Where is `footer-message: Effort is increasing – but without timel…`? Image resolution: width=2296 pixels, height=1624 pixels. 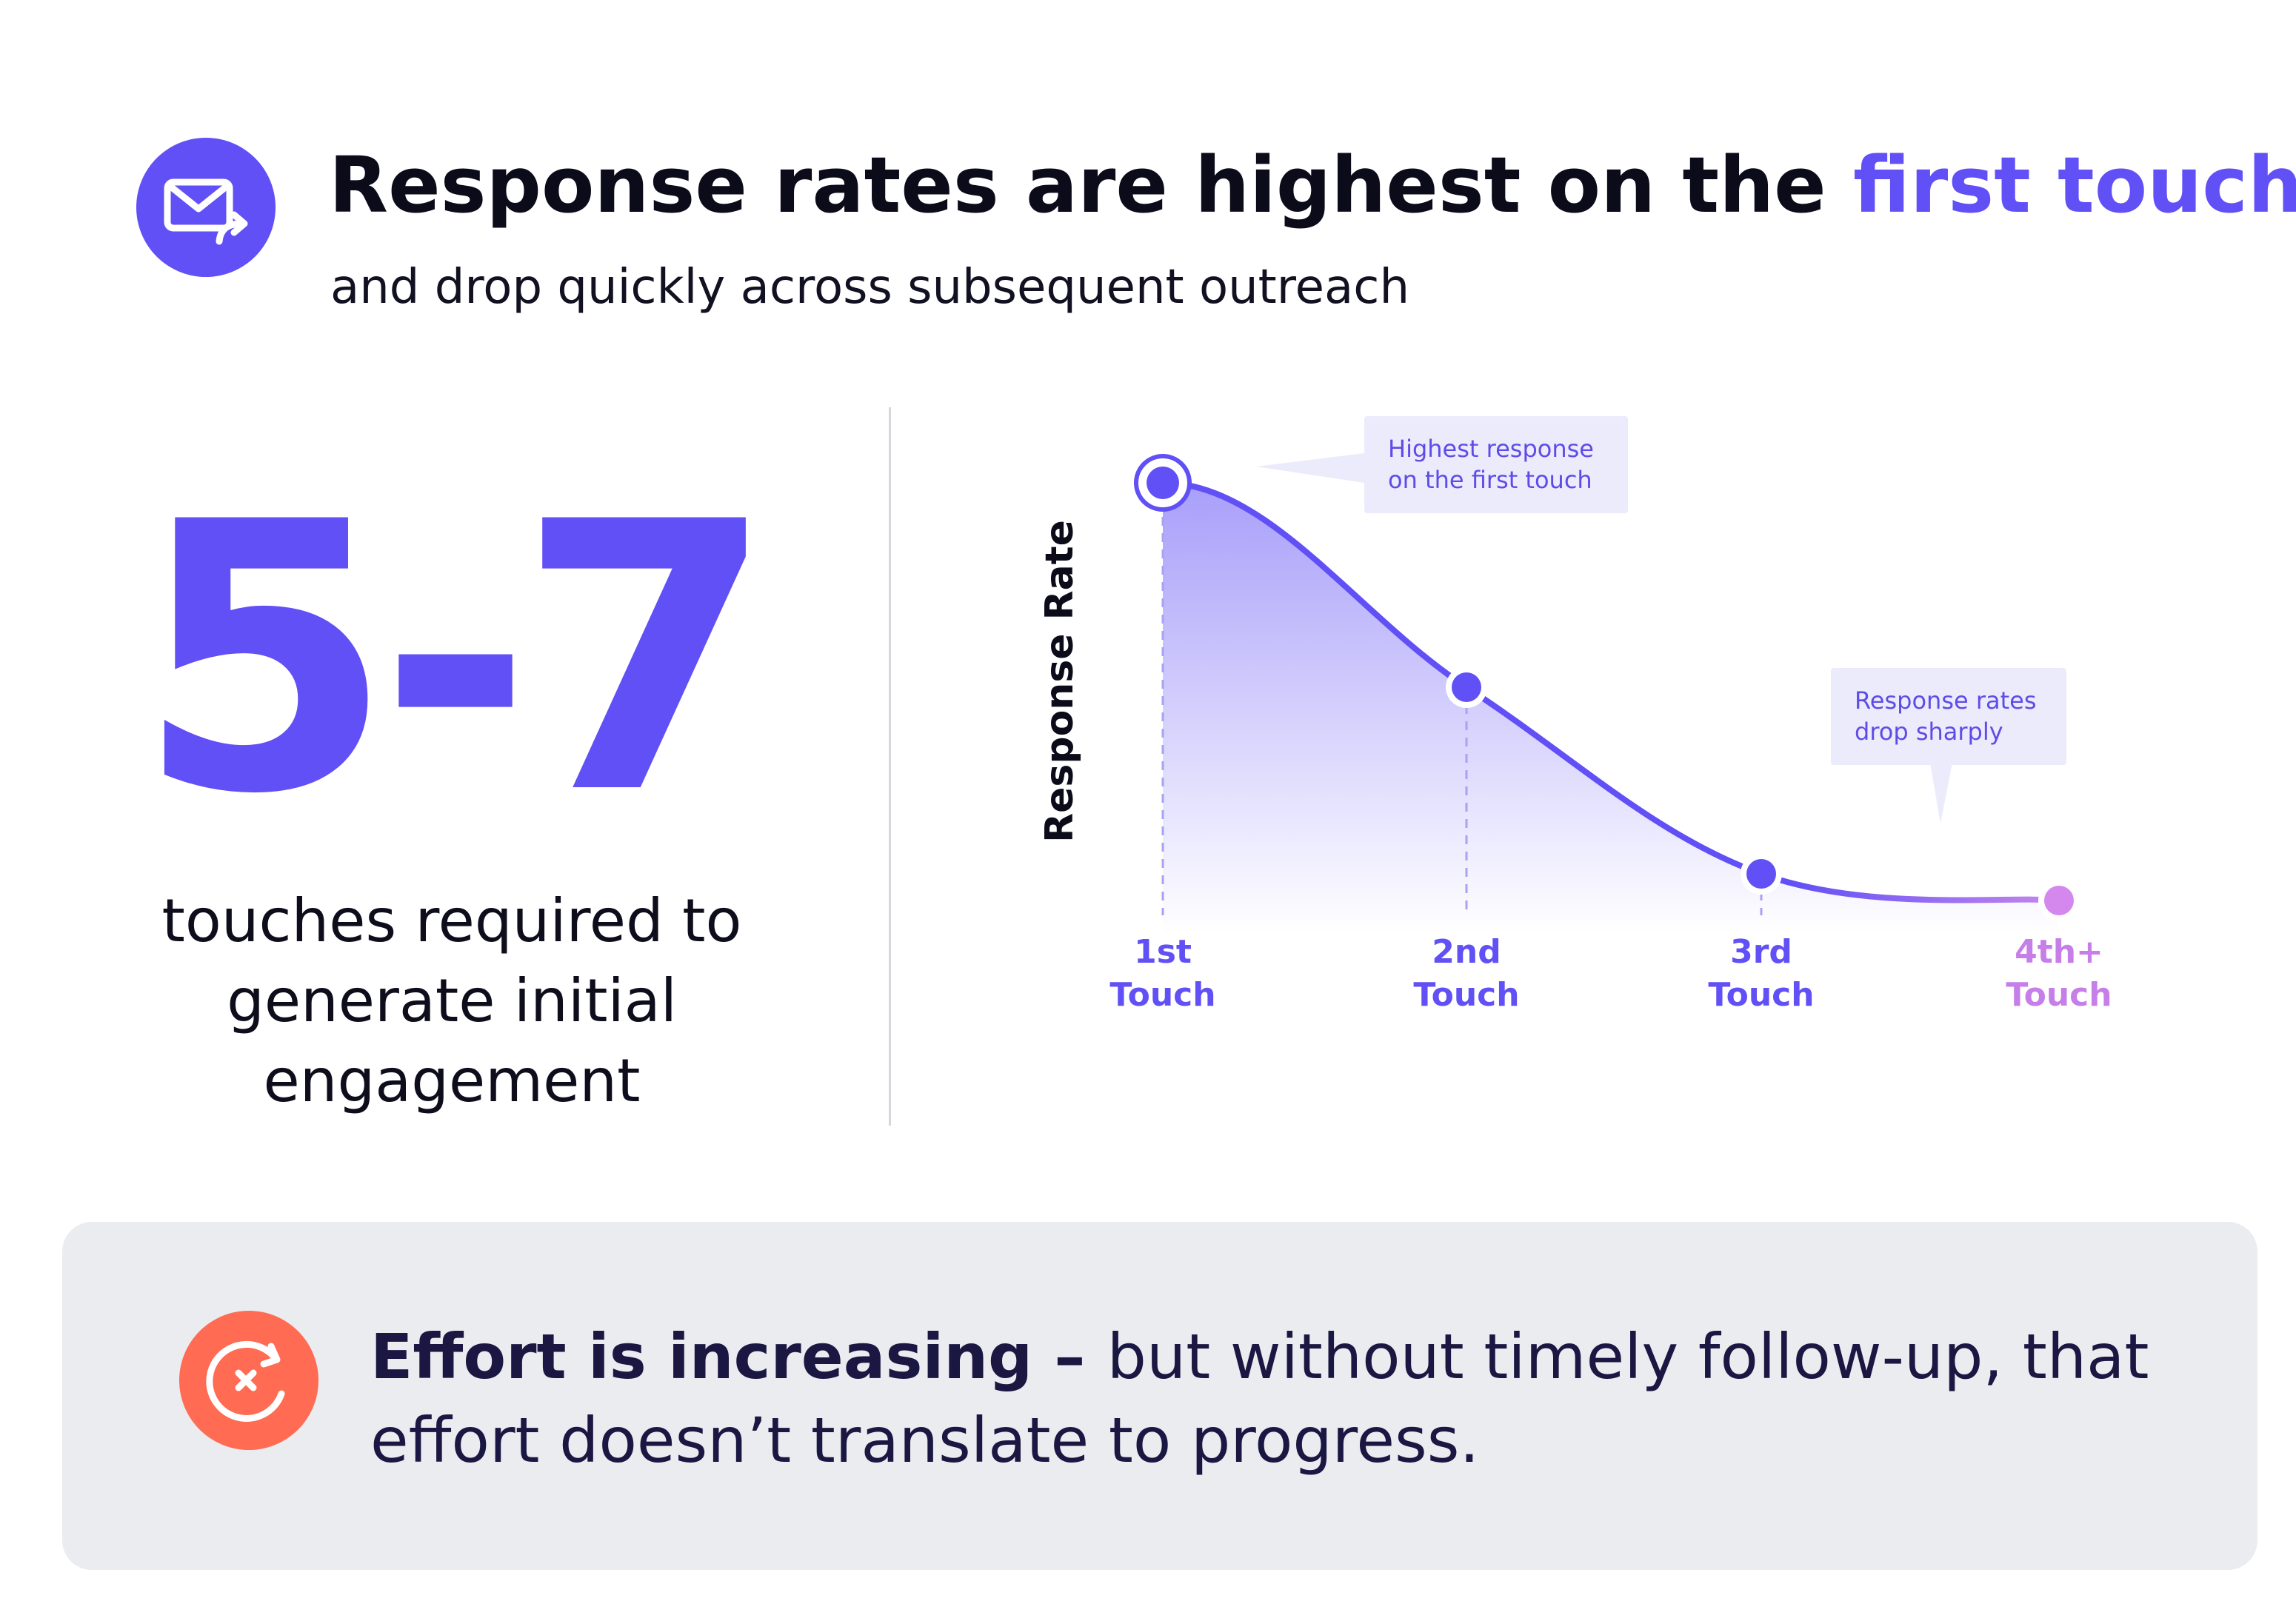 footer-message: Effort is increasing – but without timel… is located at coordinates (1288, 1399).